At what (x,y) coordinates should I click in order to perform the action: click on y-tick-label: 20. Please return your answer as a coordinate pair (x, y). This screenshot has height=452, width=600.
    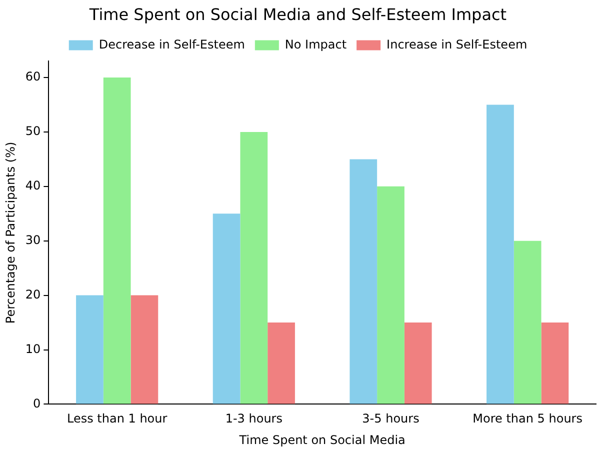
    Looking at the image, I should click on (33, 294).